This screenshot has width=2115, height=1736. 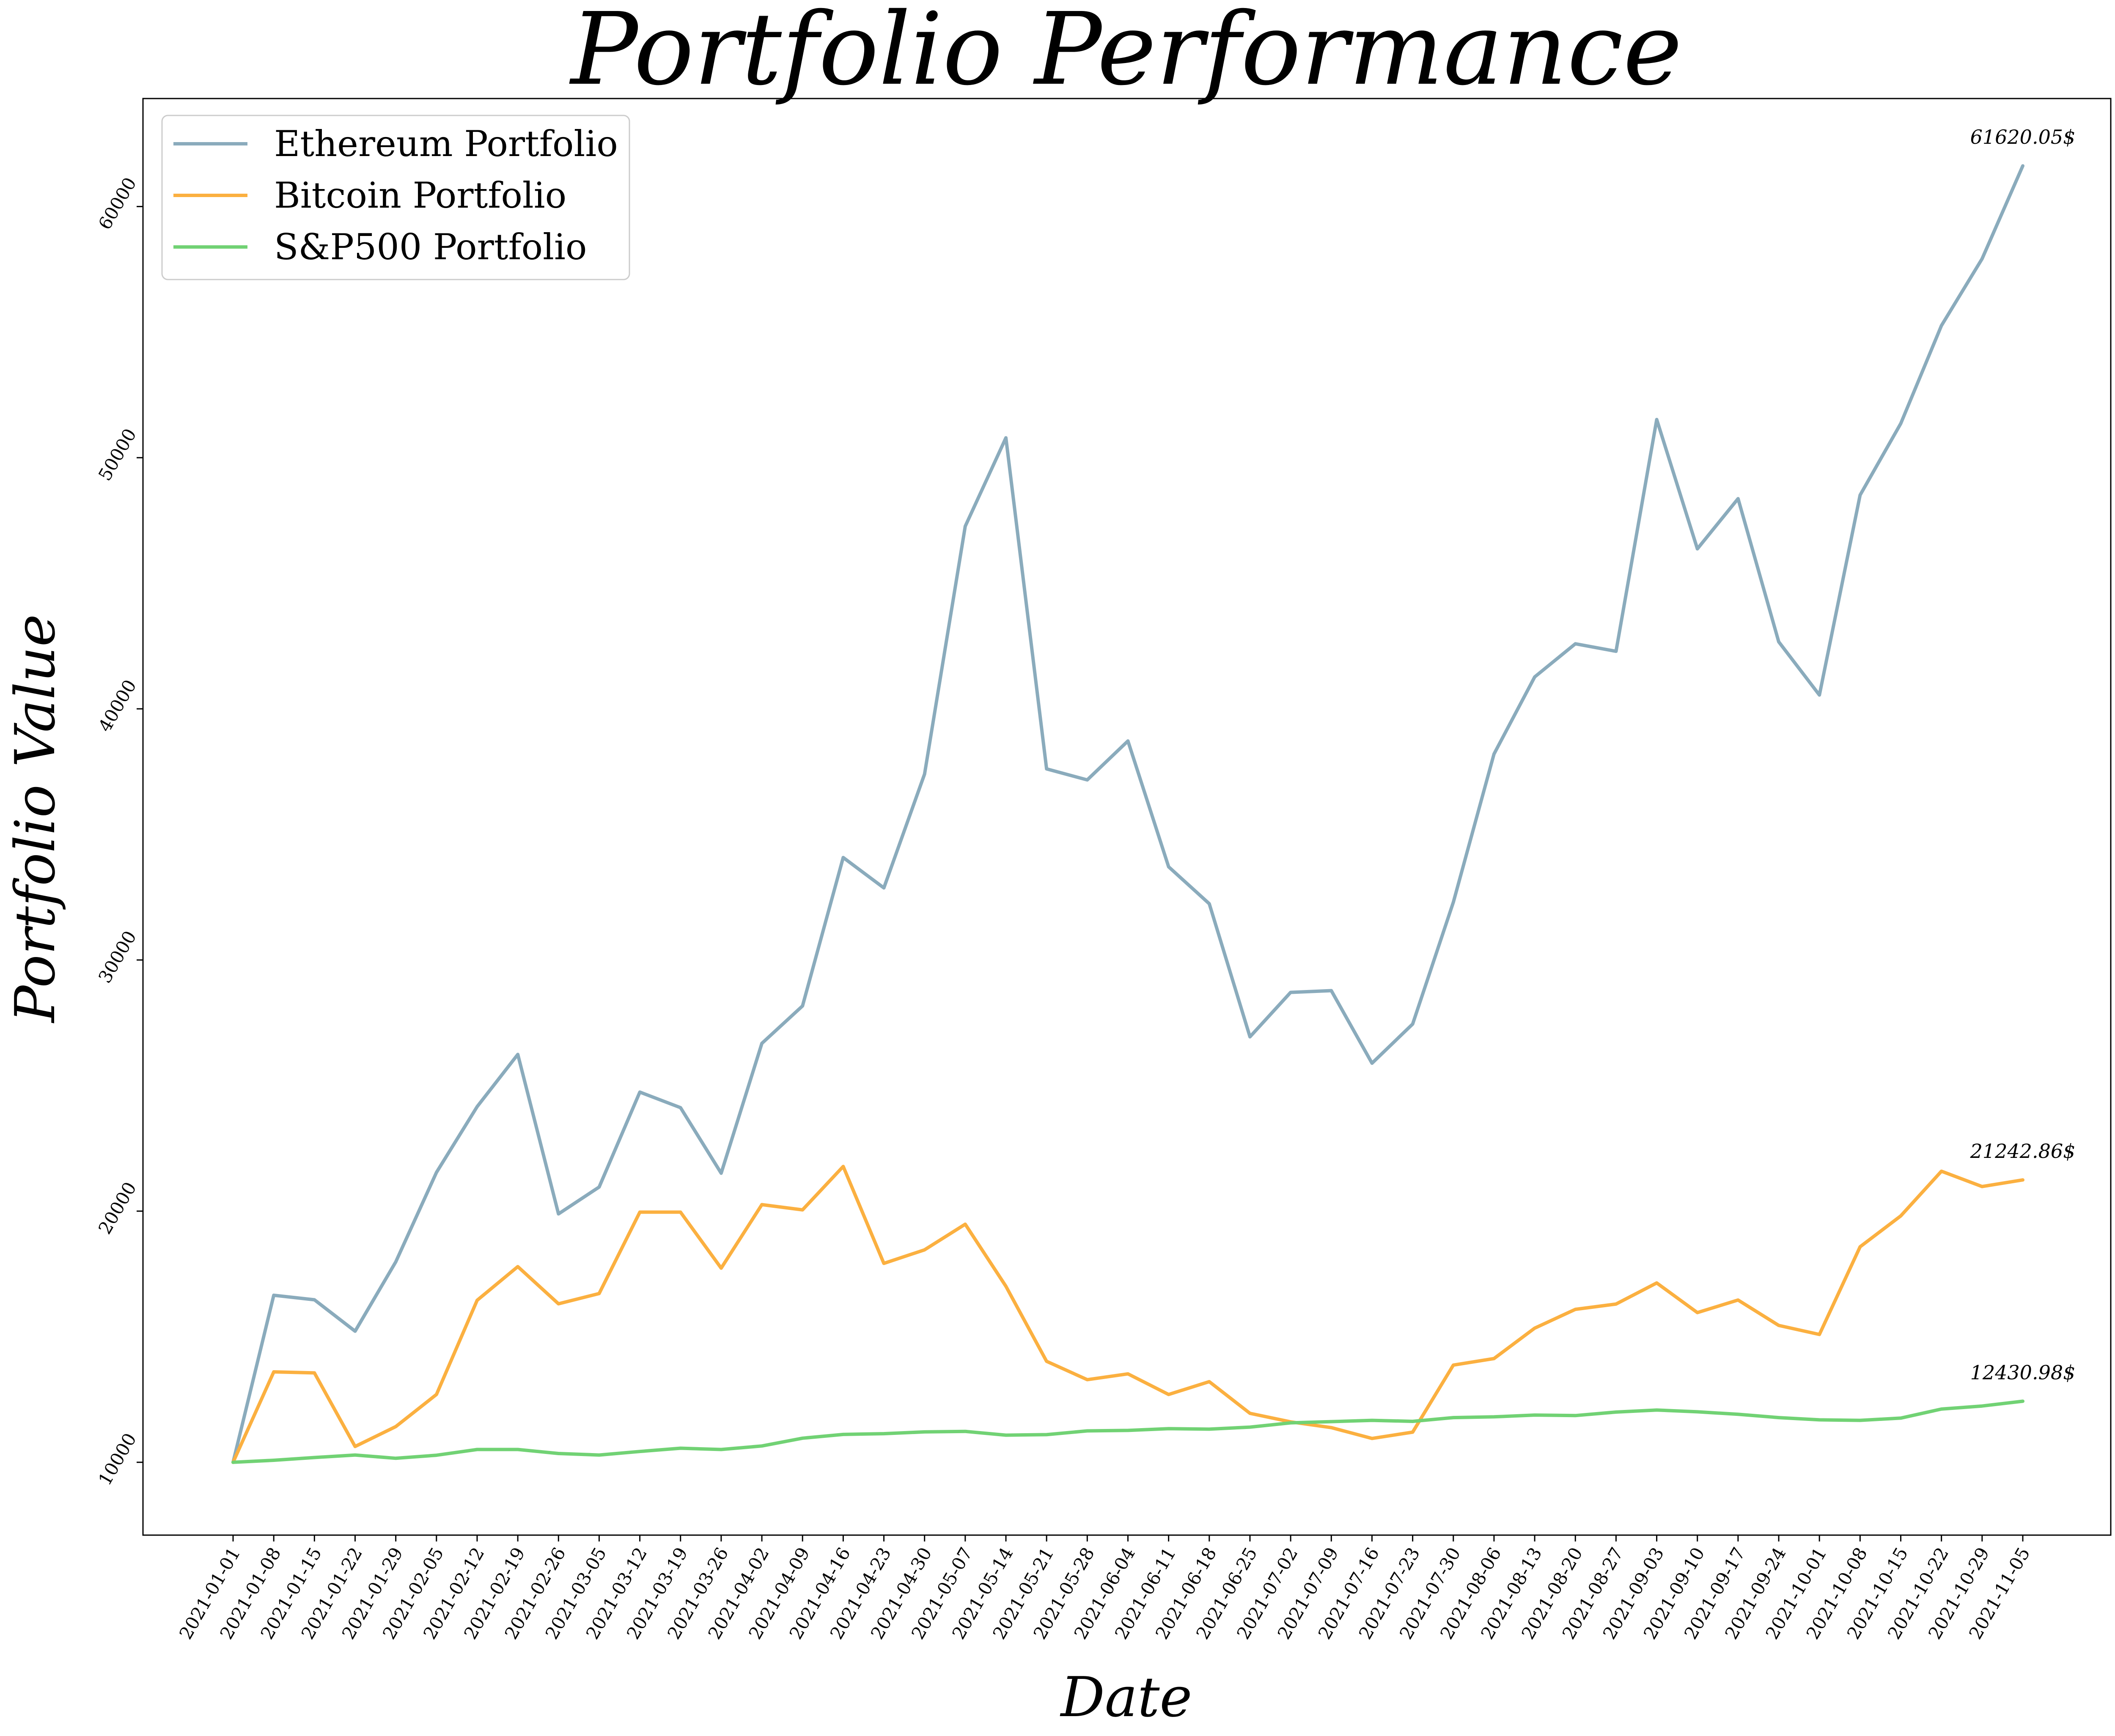 What do you see at coordinates (117, 454) in the screenshot?
I see `y-tick-label: 50000` at bounding box center [117, 454].